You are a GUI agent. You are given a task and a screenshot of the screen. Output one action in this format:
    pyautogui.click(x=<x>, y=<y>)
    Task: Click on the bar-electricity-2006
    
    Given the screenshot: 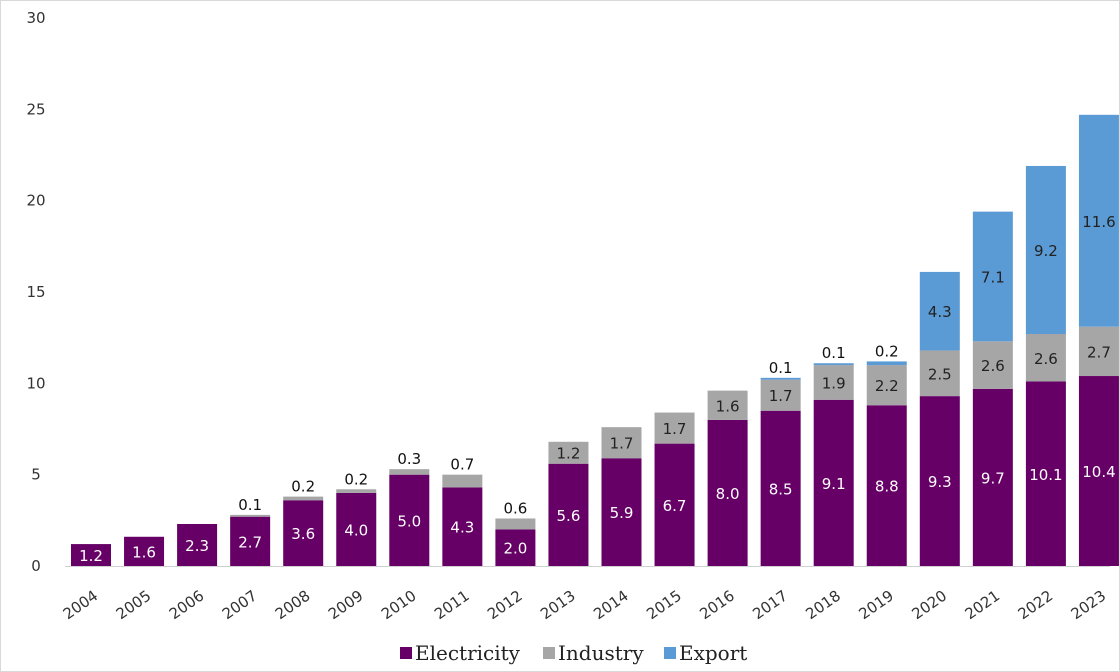 What is the action you would take?
    pyautogui.click(x=197, y=544)
    